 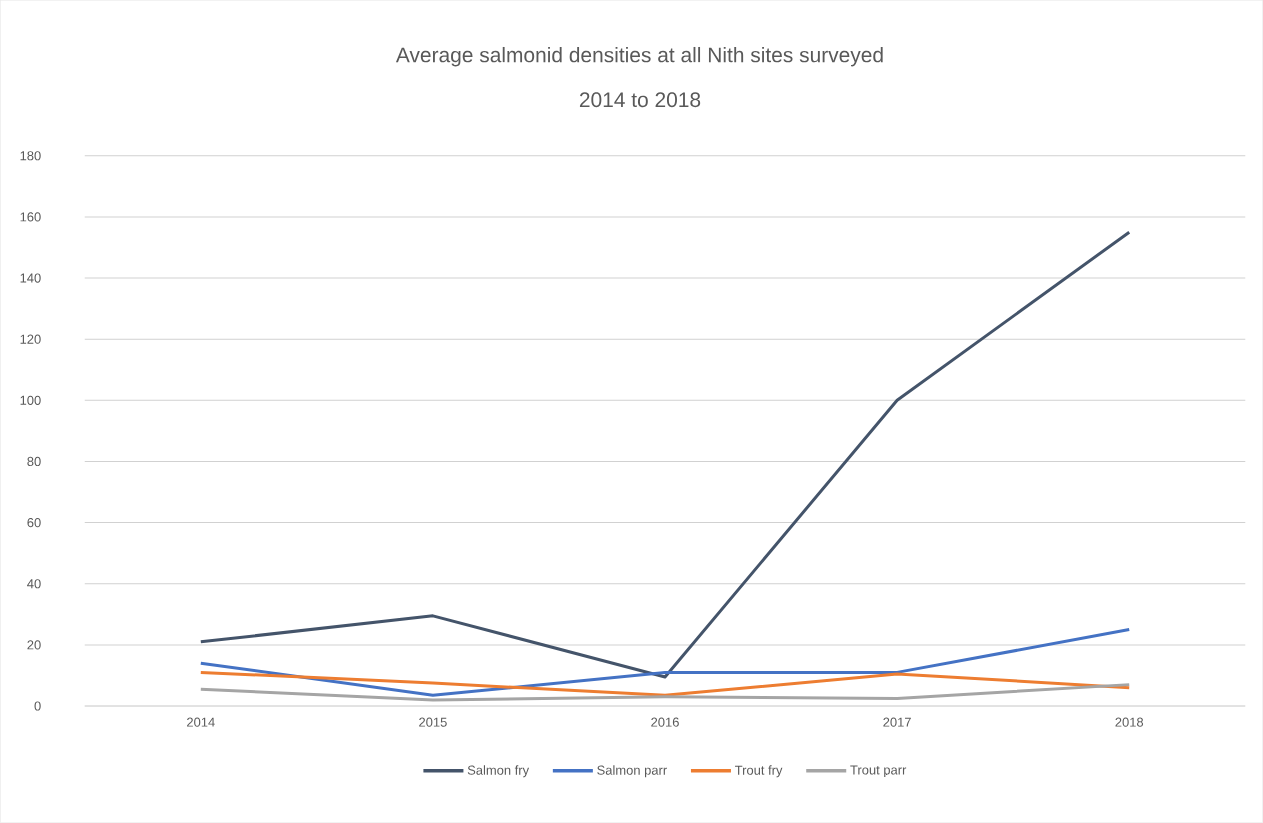 What do you see at coordinates (878, 771) in the screenshot?
I see `legend-label: Trout parr` at bounding box center [878, 771].